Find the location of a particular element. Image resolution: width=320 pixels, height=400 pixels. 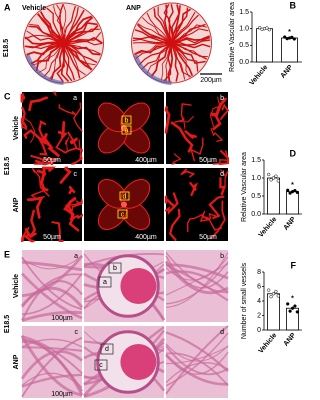

row-label: ANP is located at coordinates (16, 204).